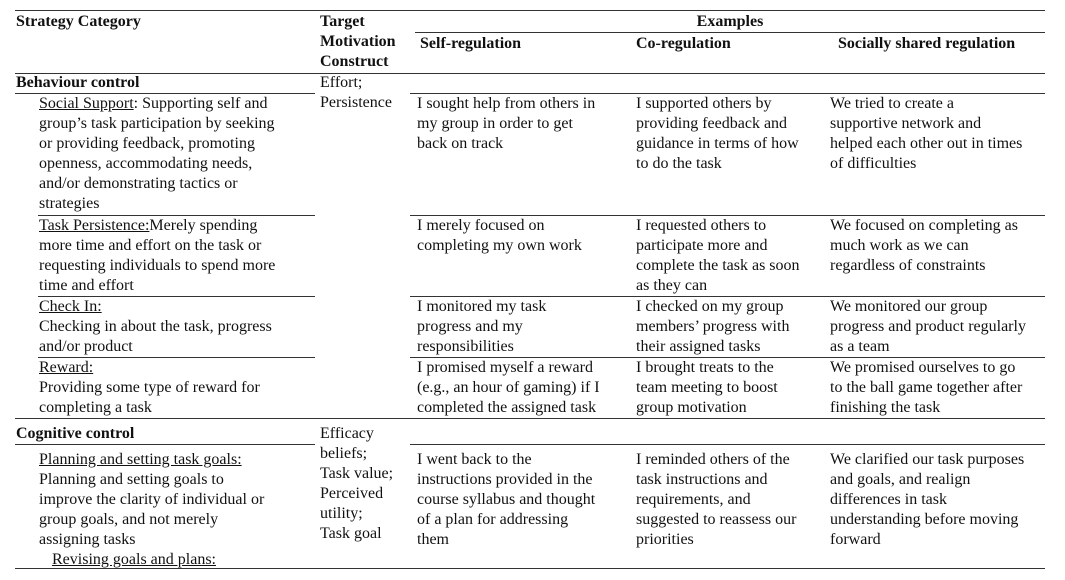 The height and width of the screenshot is (580, 1065). I want to click on self-example: I monitored my task, so click(482, 306).